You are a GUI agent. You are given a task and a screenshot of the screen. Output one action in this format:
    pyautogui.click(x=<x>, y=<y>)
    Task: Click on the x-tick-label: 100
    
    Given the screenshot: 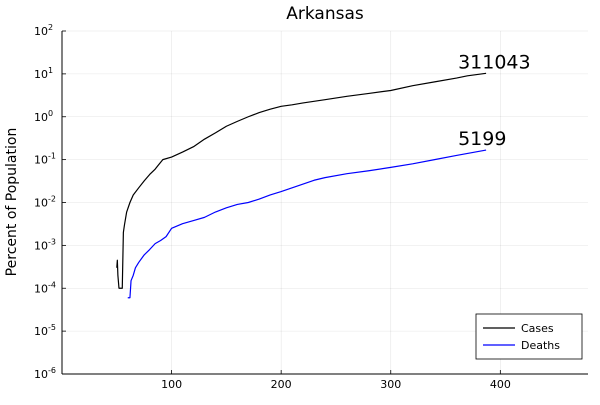 What is the action you would take?
    pyautogui.click(x=171, y=384)
    